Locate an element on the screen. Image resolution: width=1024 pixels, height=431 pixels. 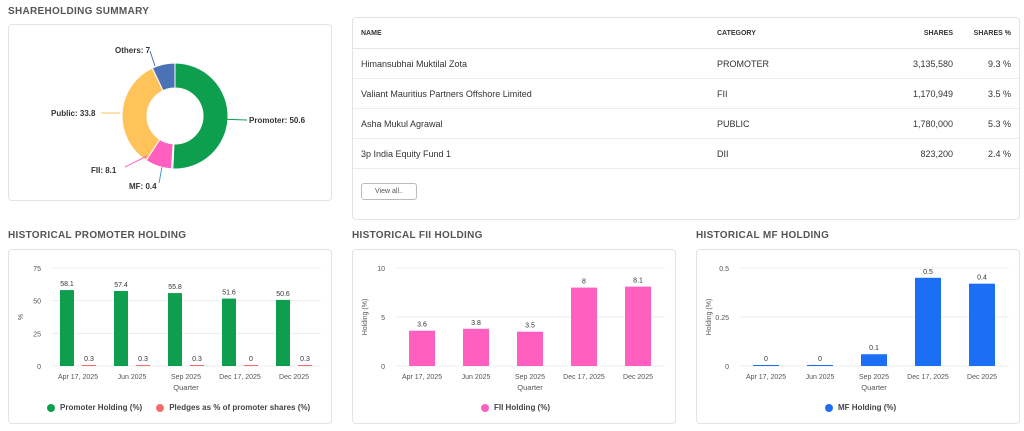
legend-item-fii: FII Holding (%) is located at coordinates (515, 407).